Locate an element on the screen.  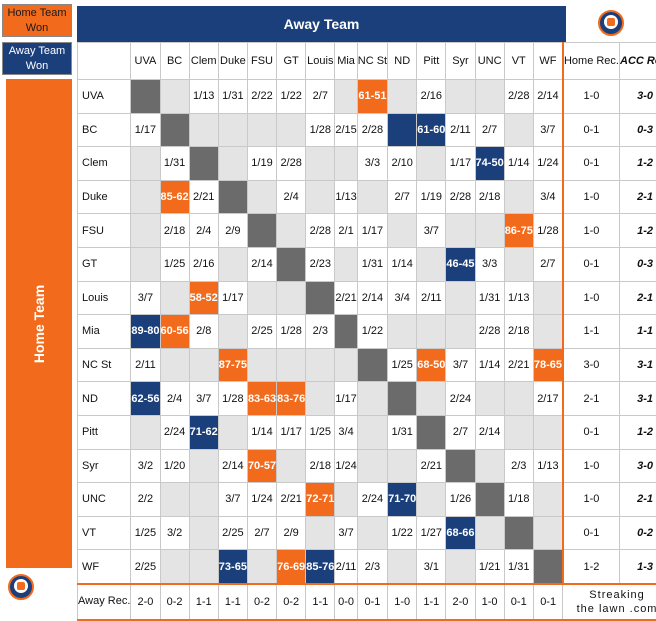
column-header-syr: Syr is located at coordinates (460, 61).